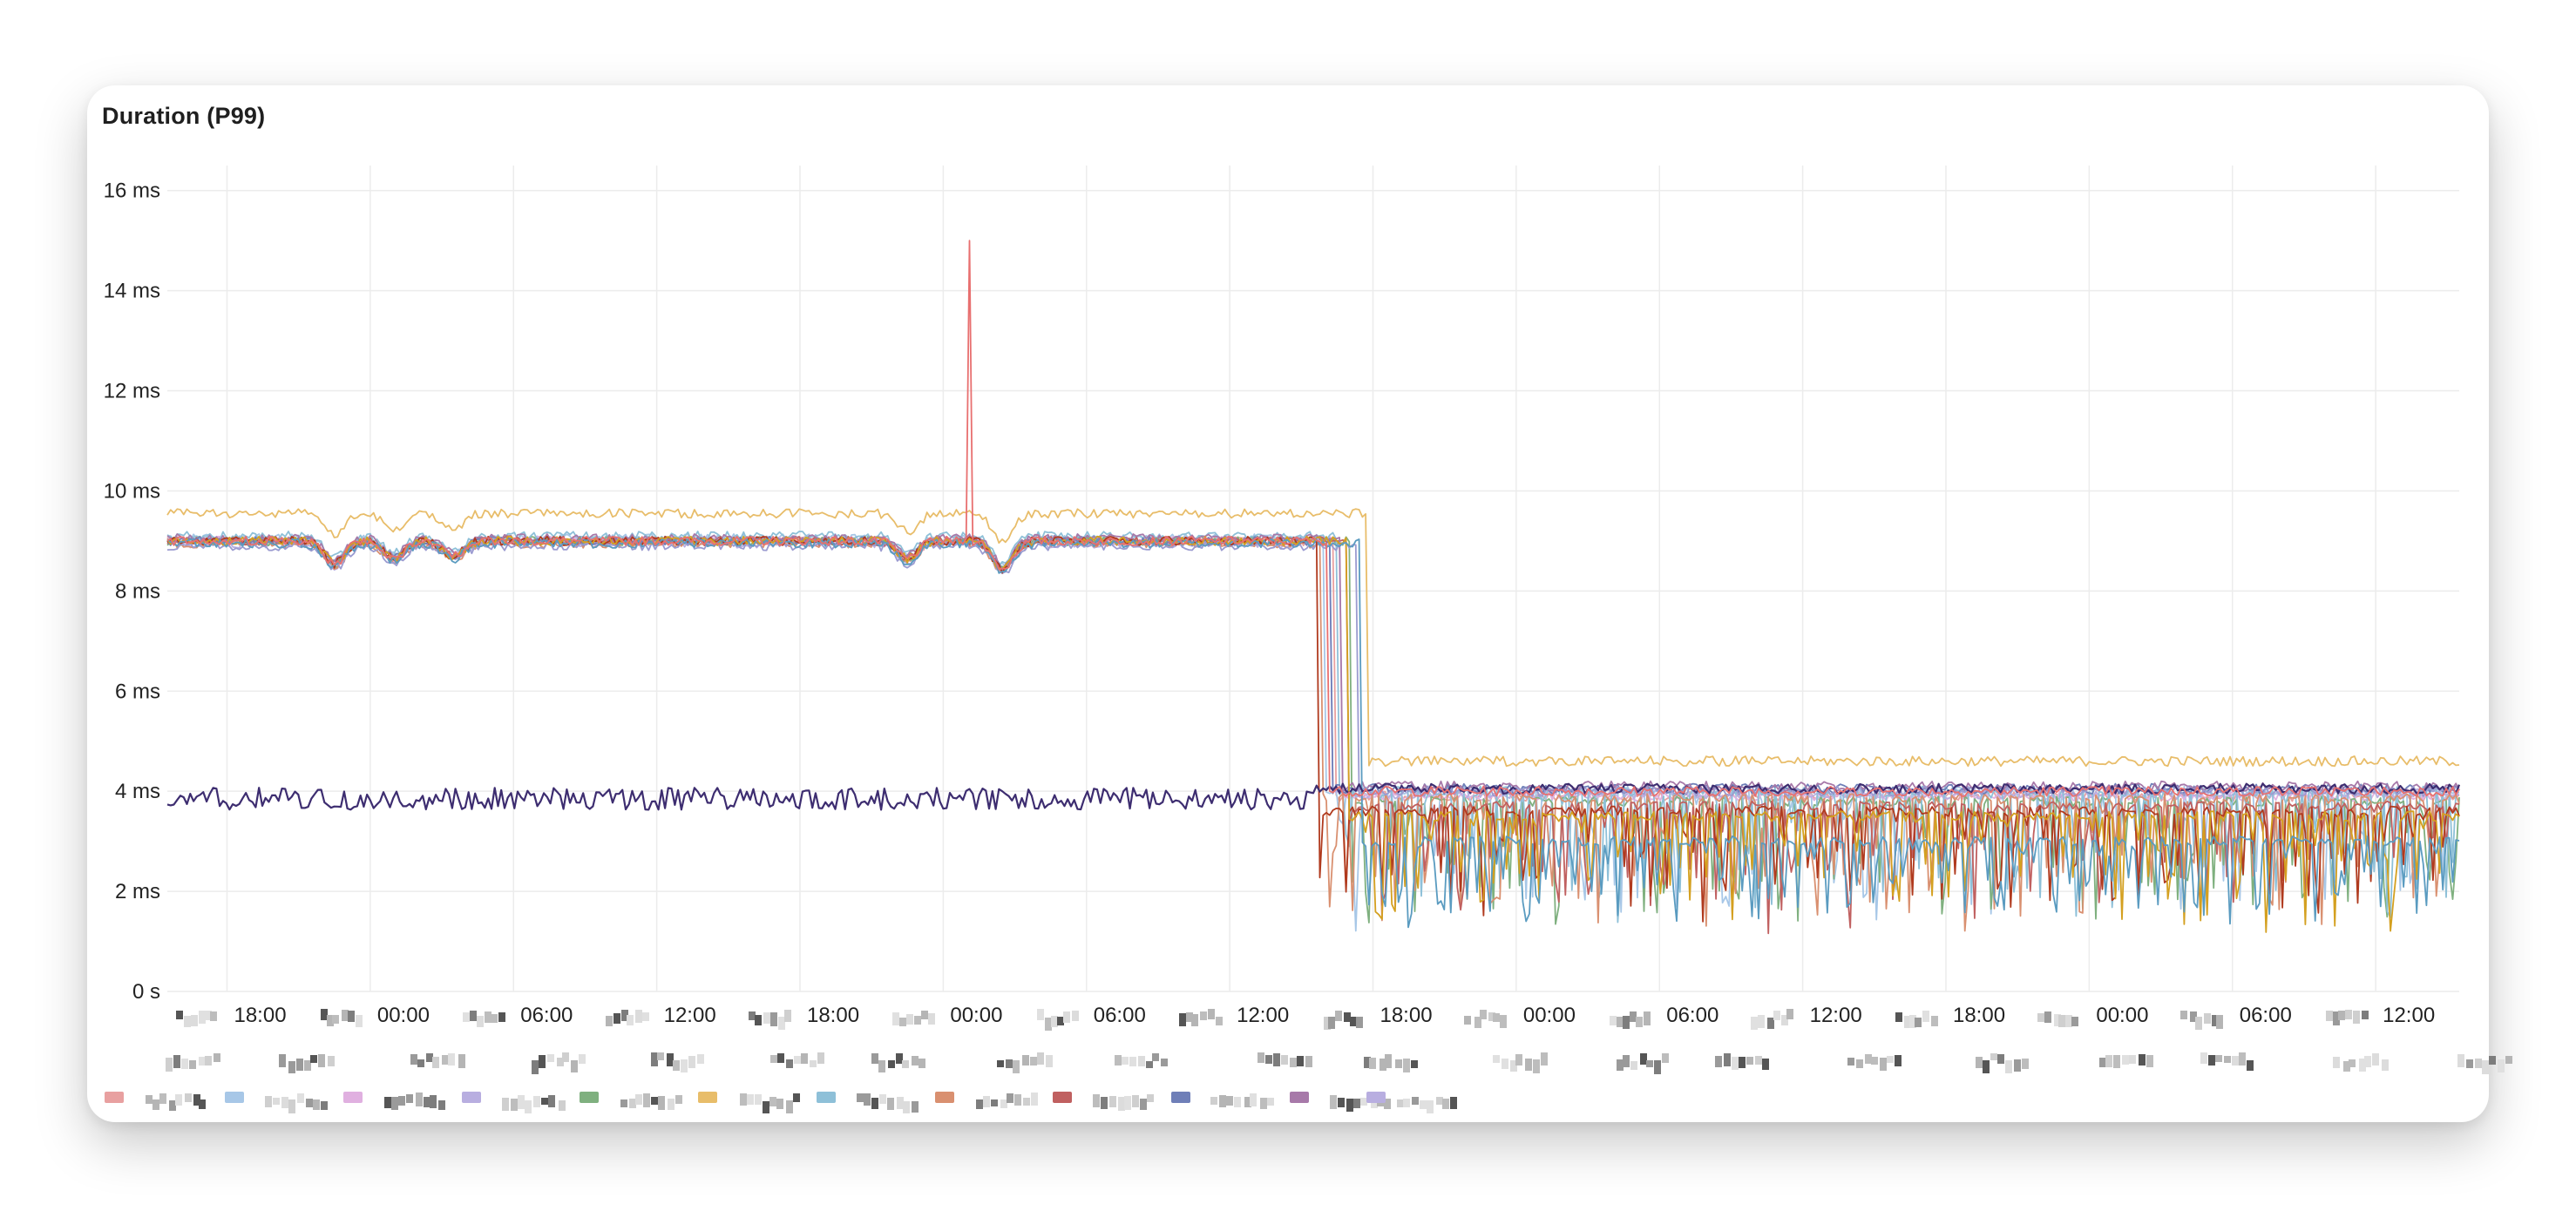 The width and height of the screenshot is (2576, 1211). I want to click on y-tick-label: 8 ms, so click(137, 591).